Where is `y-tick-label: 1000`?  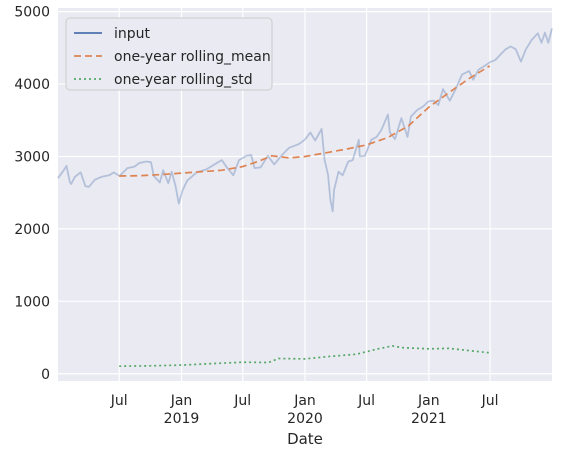
y-tick-label: 1000 is located at coordinates (32, 302).